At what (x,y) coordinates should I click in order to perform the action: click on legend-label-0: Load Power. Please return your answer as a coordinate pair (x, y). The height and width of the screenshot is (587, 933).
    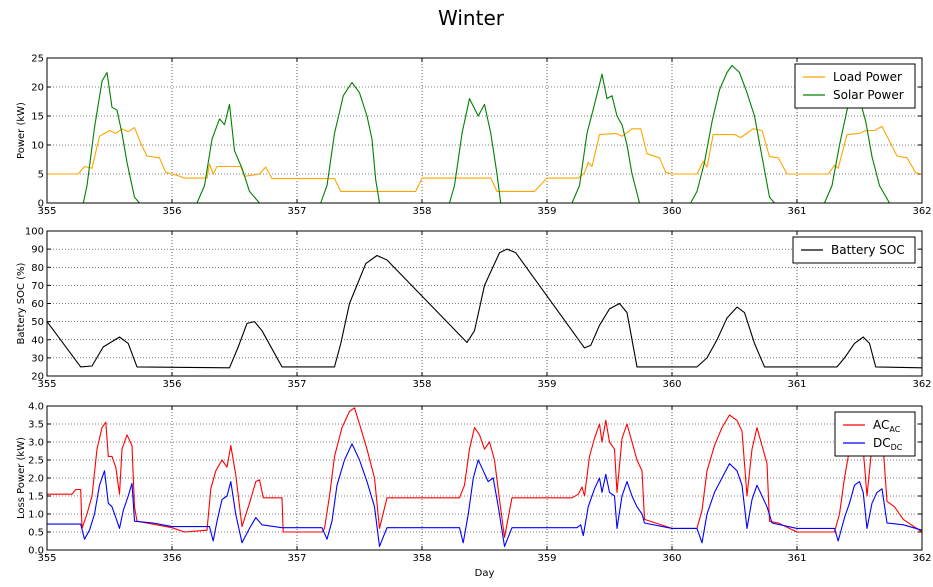
    Looking at the image, I should click on (867, 77).